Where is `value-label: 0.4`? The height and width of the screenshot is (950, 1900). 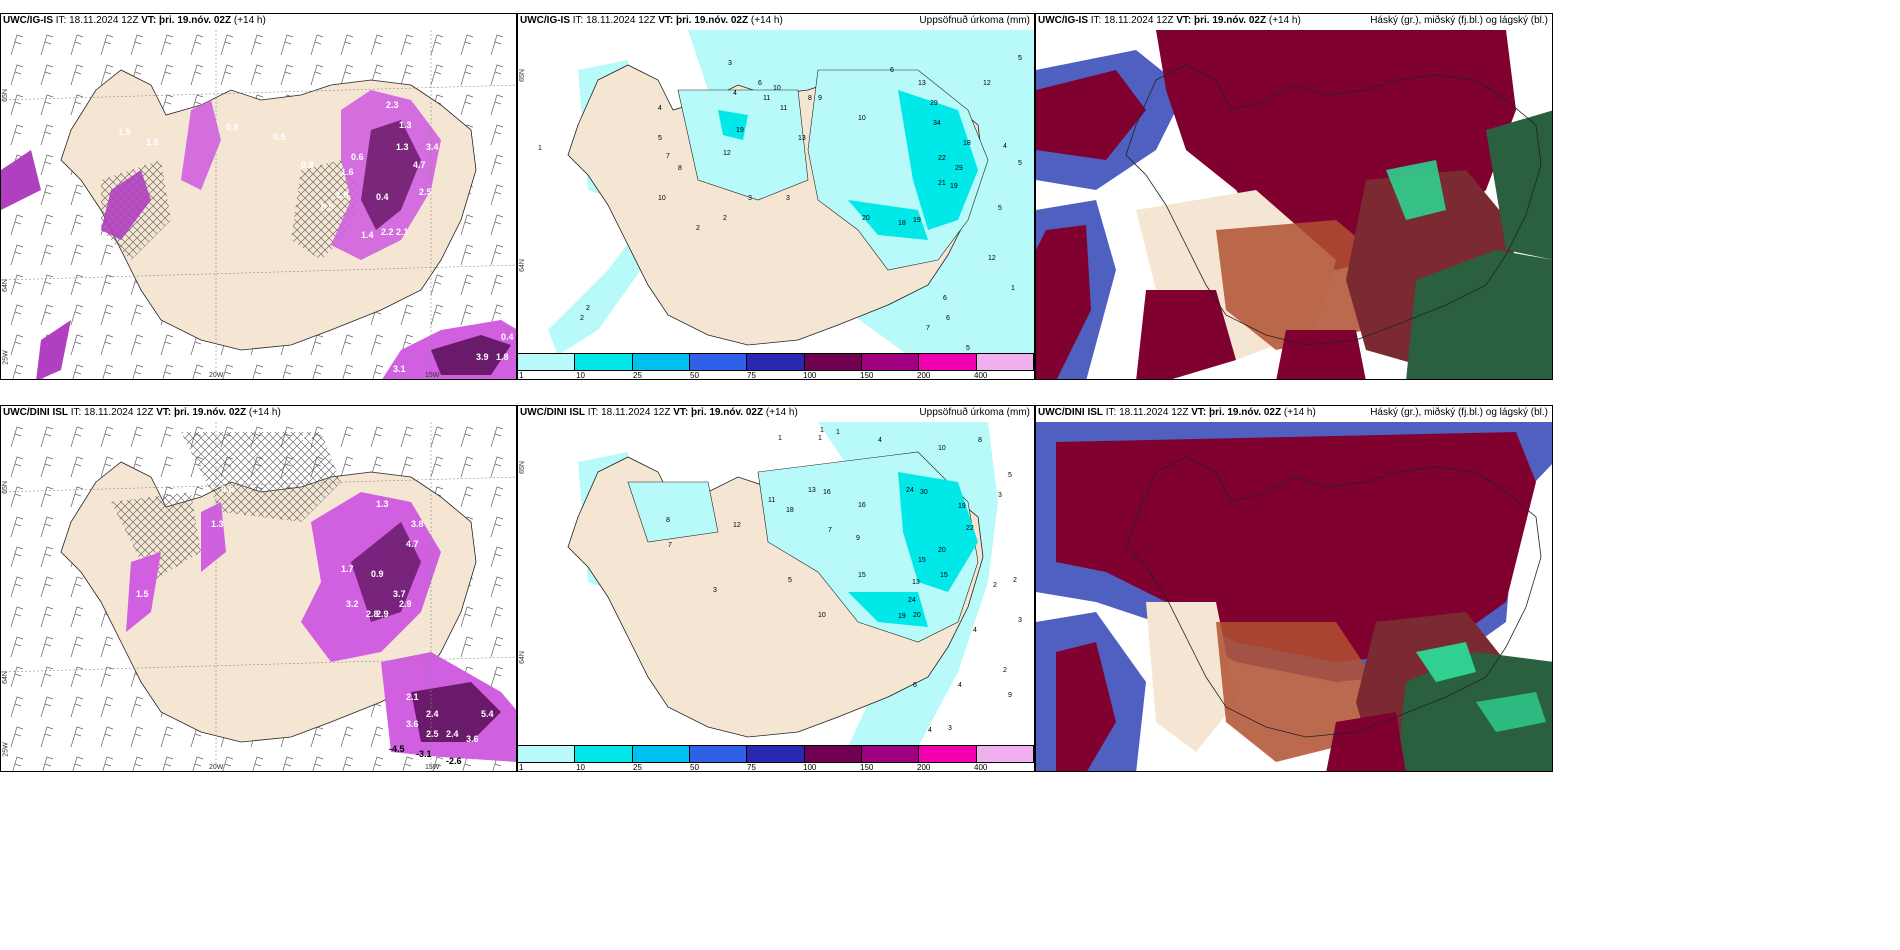
value-label: 0.4 is located at coordinates (507, 337).